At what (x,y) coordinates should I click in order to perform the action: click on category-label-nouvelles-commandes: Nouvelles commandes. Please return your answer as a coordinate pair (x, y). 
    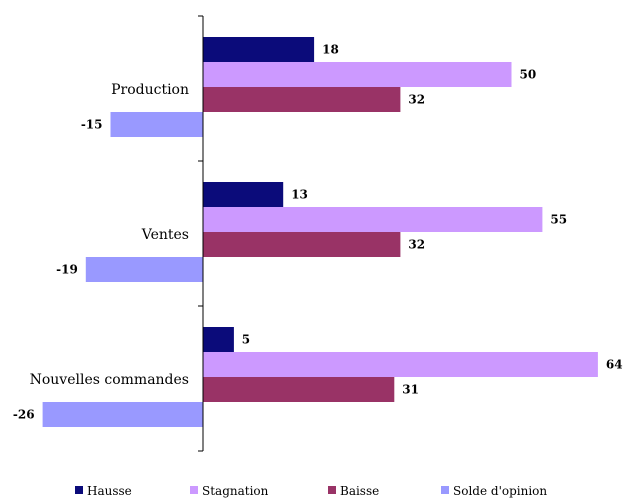
    Looking at the image, I should click on (109, 380).